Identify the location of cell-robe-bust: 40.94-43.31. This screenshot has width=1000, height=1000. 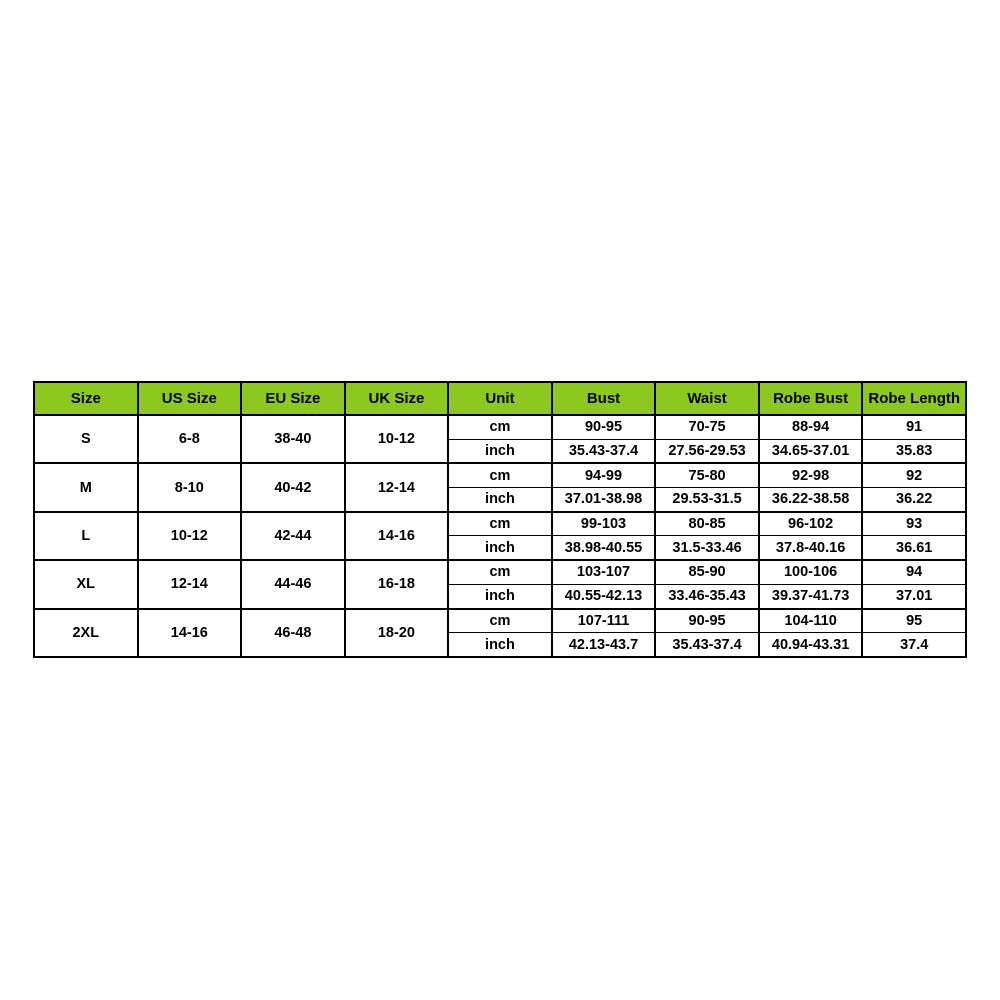
(810, 645).